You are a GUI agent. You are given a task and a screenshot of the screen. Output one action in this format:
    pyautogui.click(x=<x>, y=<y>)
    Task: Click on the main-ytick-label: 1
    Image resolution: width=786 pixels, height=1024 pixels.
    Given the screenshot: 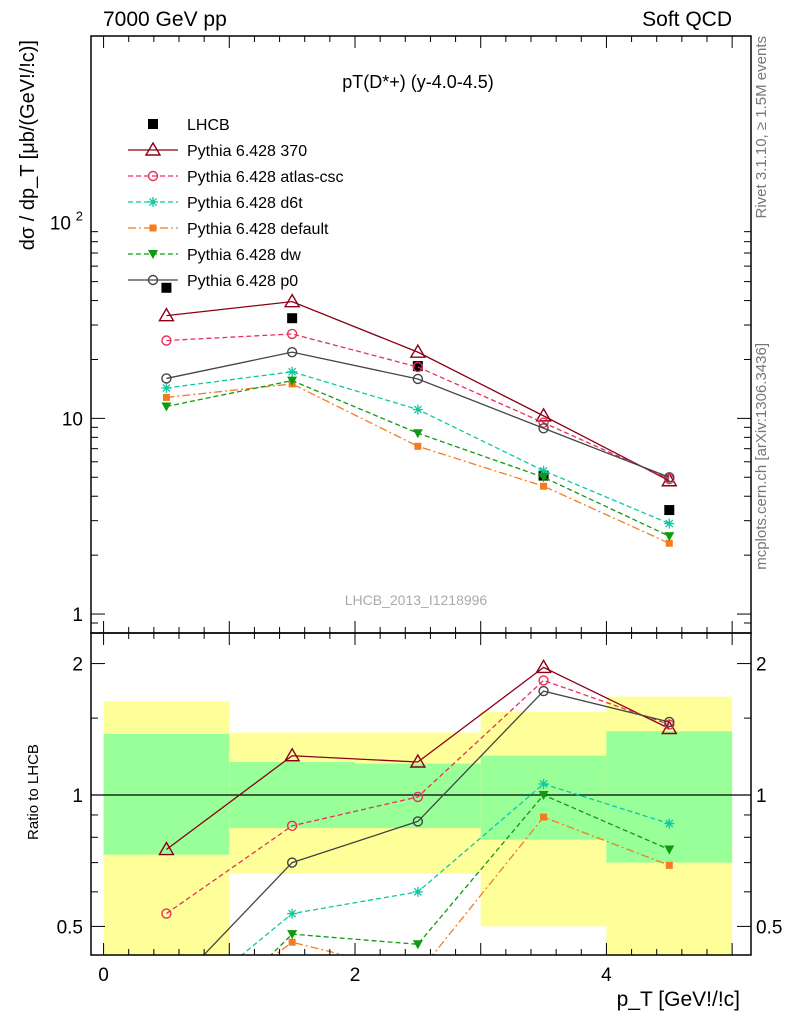 What is the action you would take?
    pyautogui.click(x=77, y=615)
    